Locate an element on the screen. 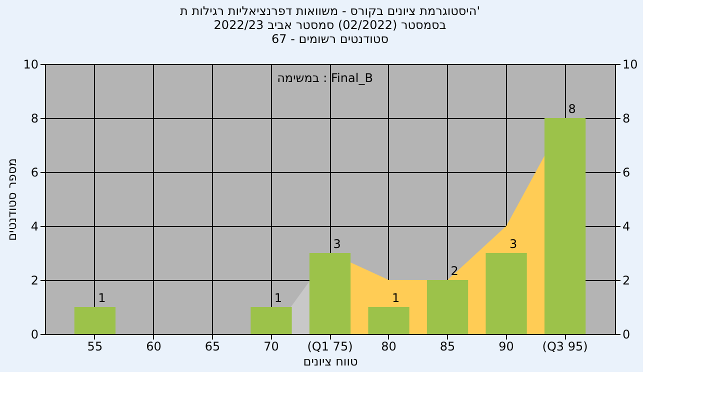 This screenshot has width=720, height=405. y-tick-label: 0 is located at coordinates (34, 335).